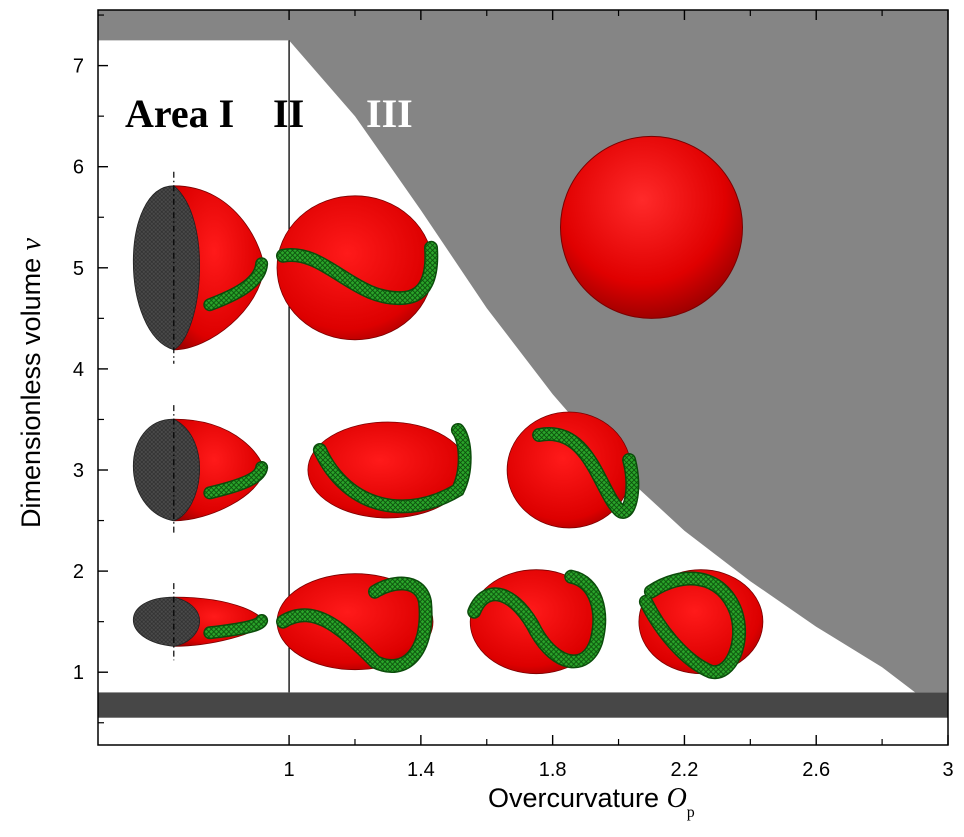 The height and width of the screenshot is (837, 964). Describe the element at coordinates (947, 770) in the screenshot. I see `x-tick-label: 3` at that location.